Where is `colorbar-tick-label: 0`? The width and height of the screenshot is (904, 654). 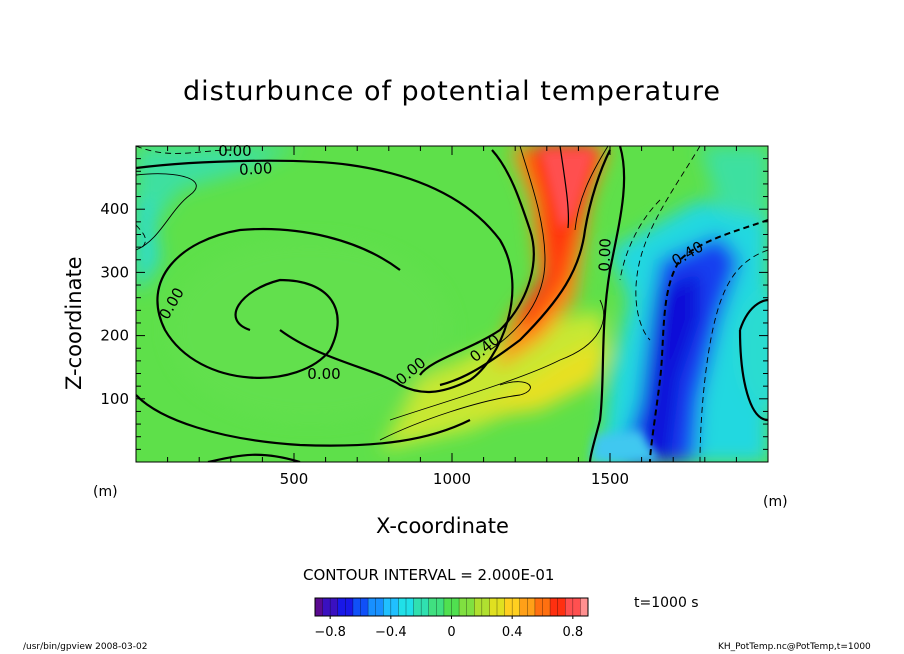 colorbar-tick-label: 0 is located at coordinates (451, 632).